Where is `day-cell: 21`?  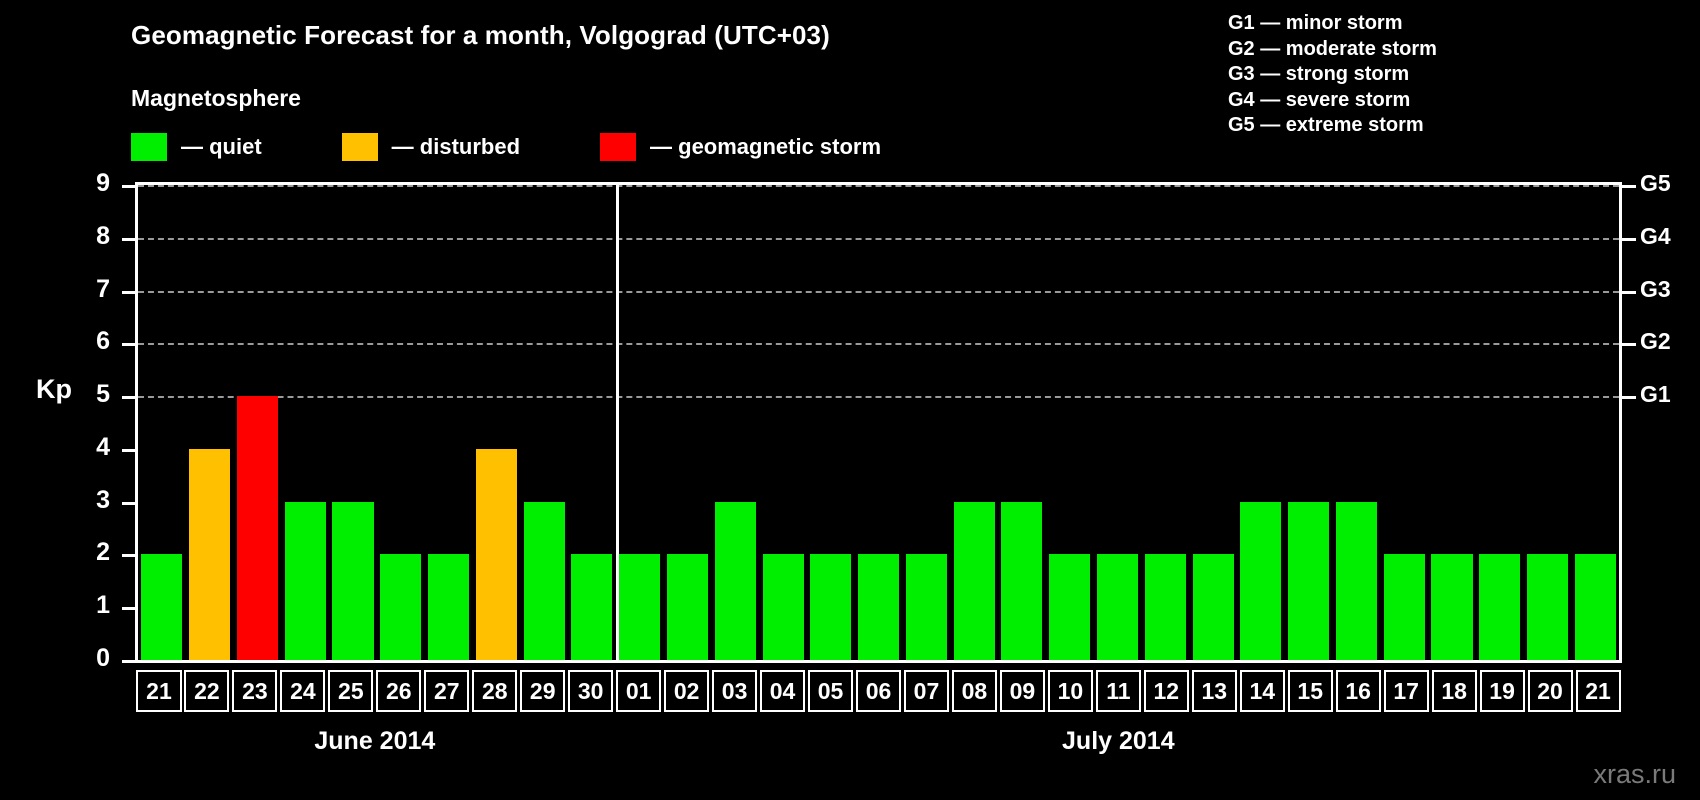
day-cell: 21 is located at coordinates (1598, 691).